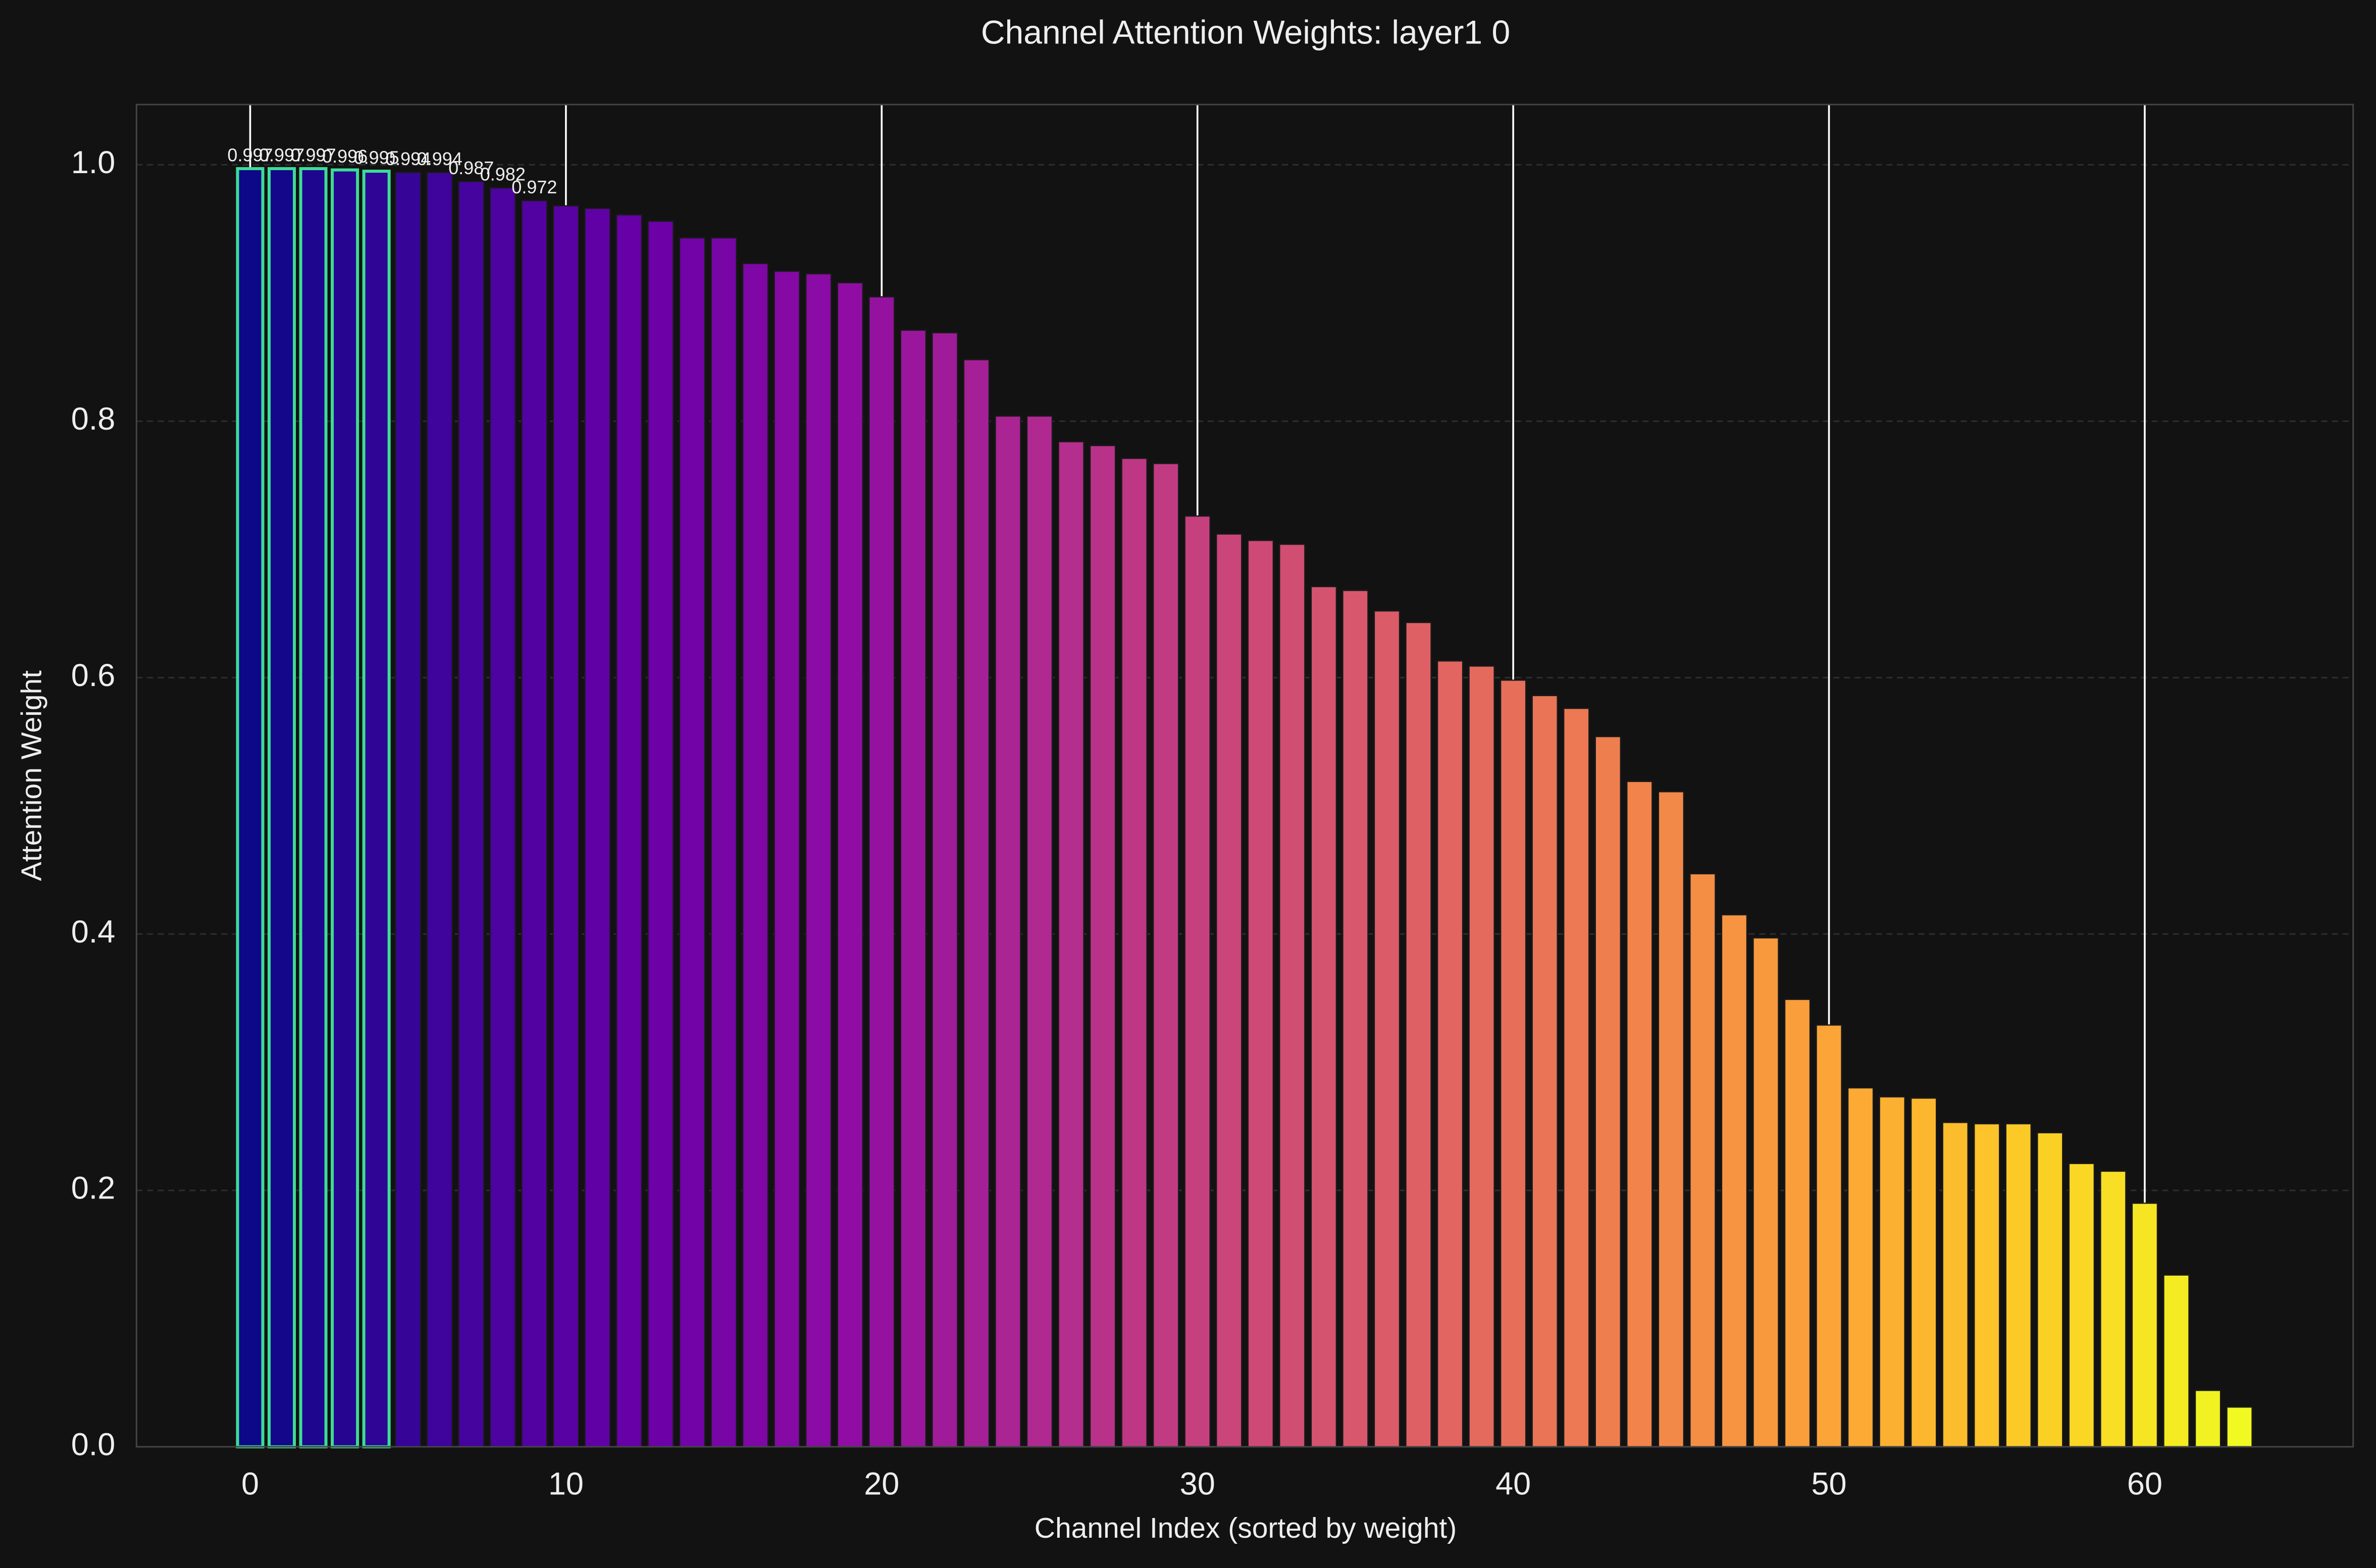 This screenshot has height=1568, width=2376. What do you see at coordinates (93, 1444) in the screenshot?
I see `y-tick-label: 0.0` at bounding box center [93, 1444].